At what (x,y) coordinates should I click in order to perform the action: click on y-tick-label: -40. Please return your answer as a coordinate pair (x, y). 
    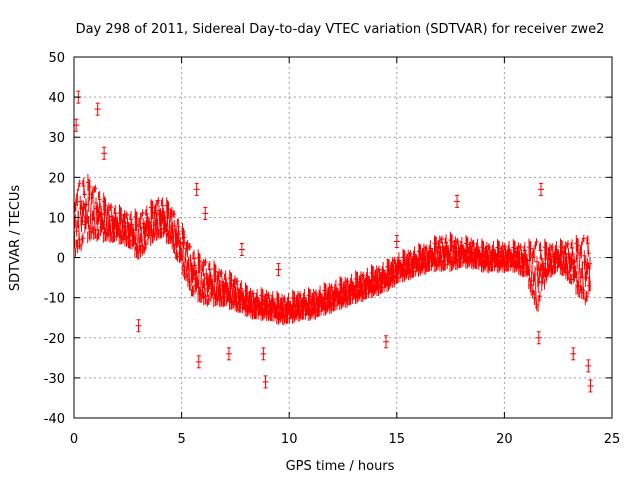
    Looking at the image, I should click on (54, 419).